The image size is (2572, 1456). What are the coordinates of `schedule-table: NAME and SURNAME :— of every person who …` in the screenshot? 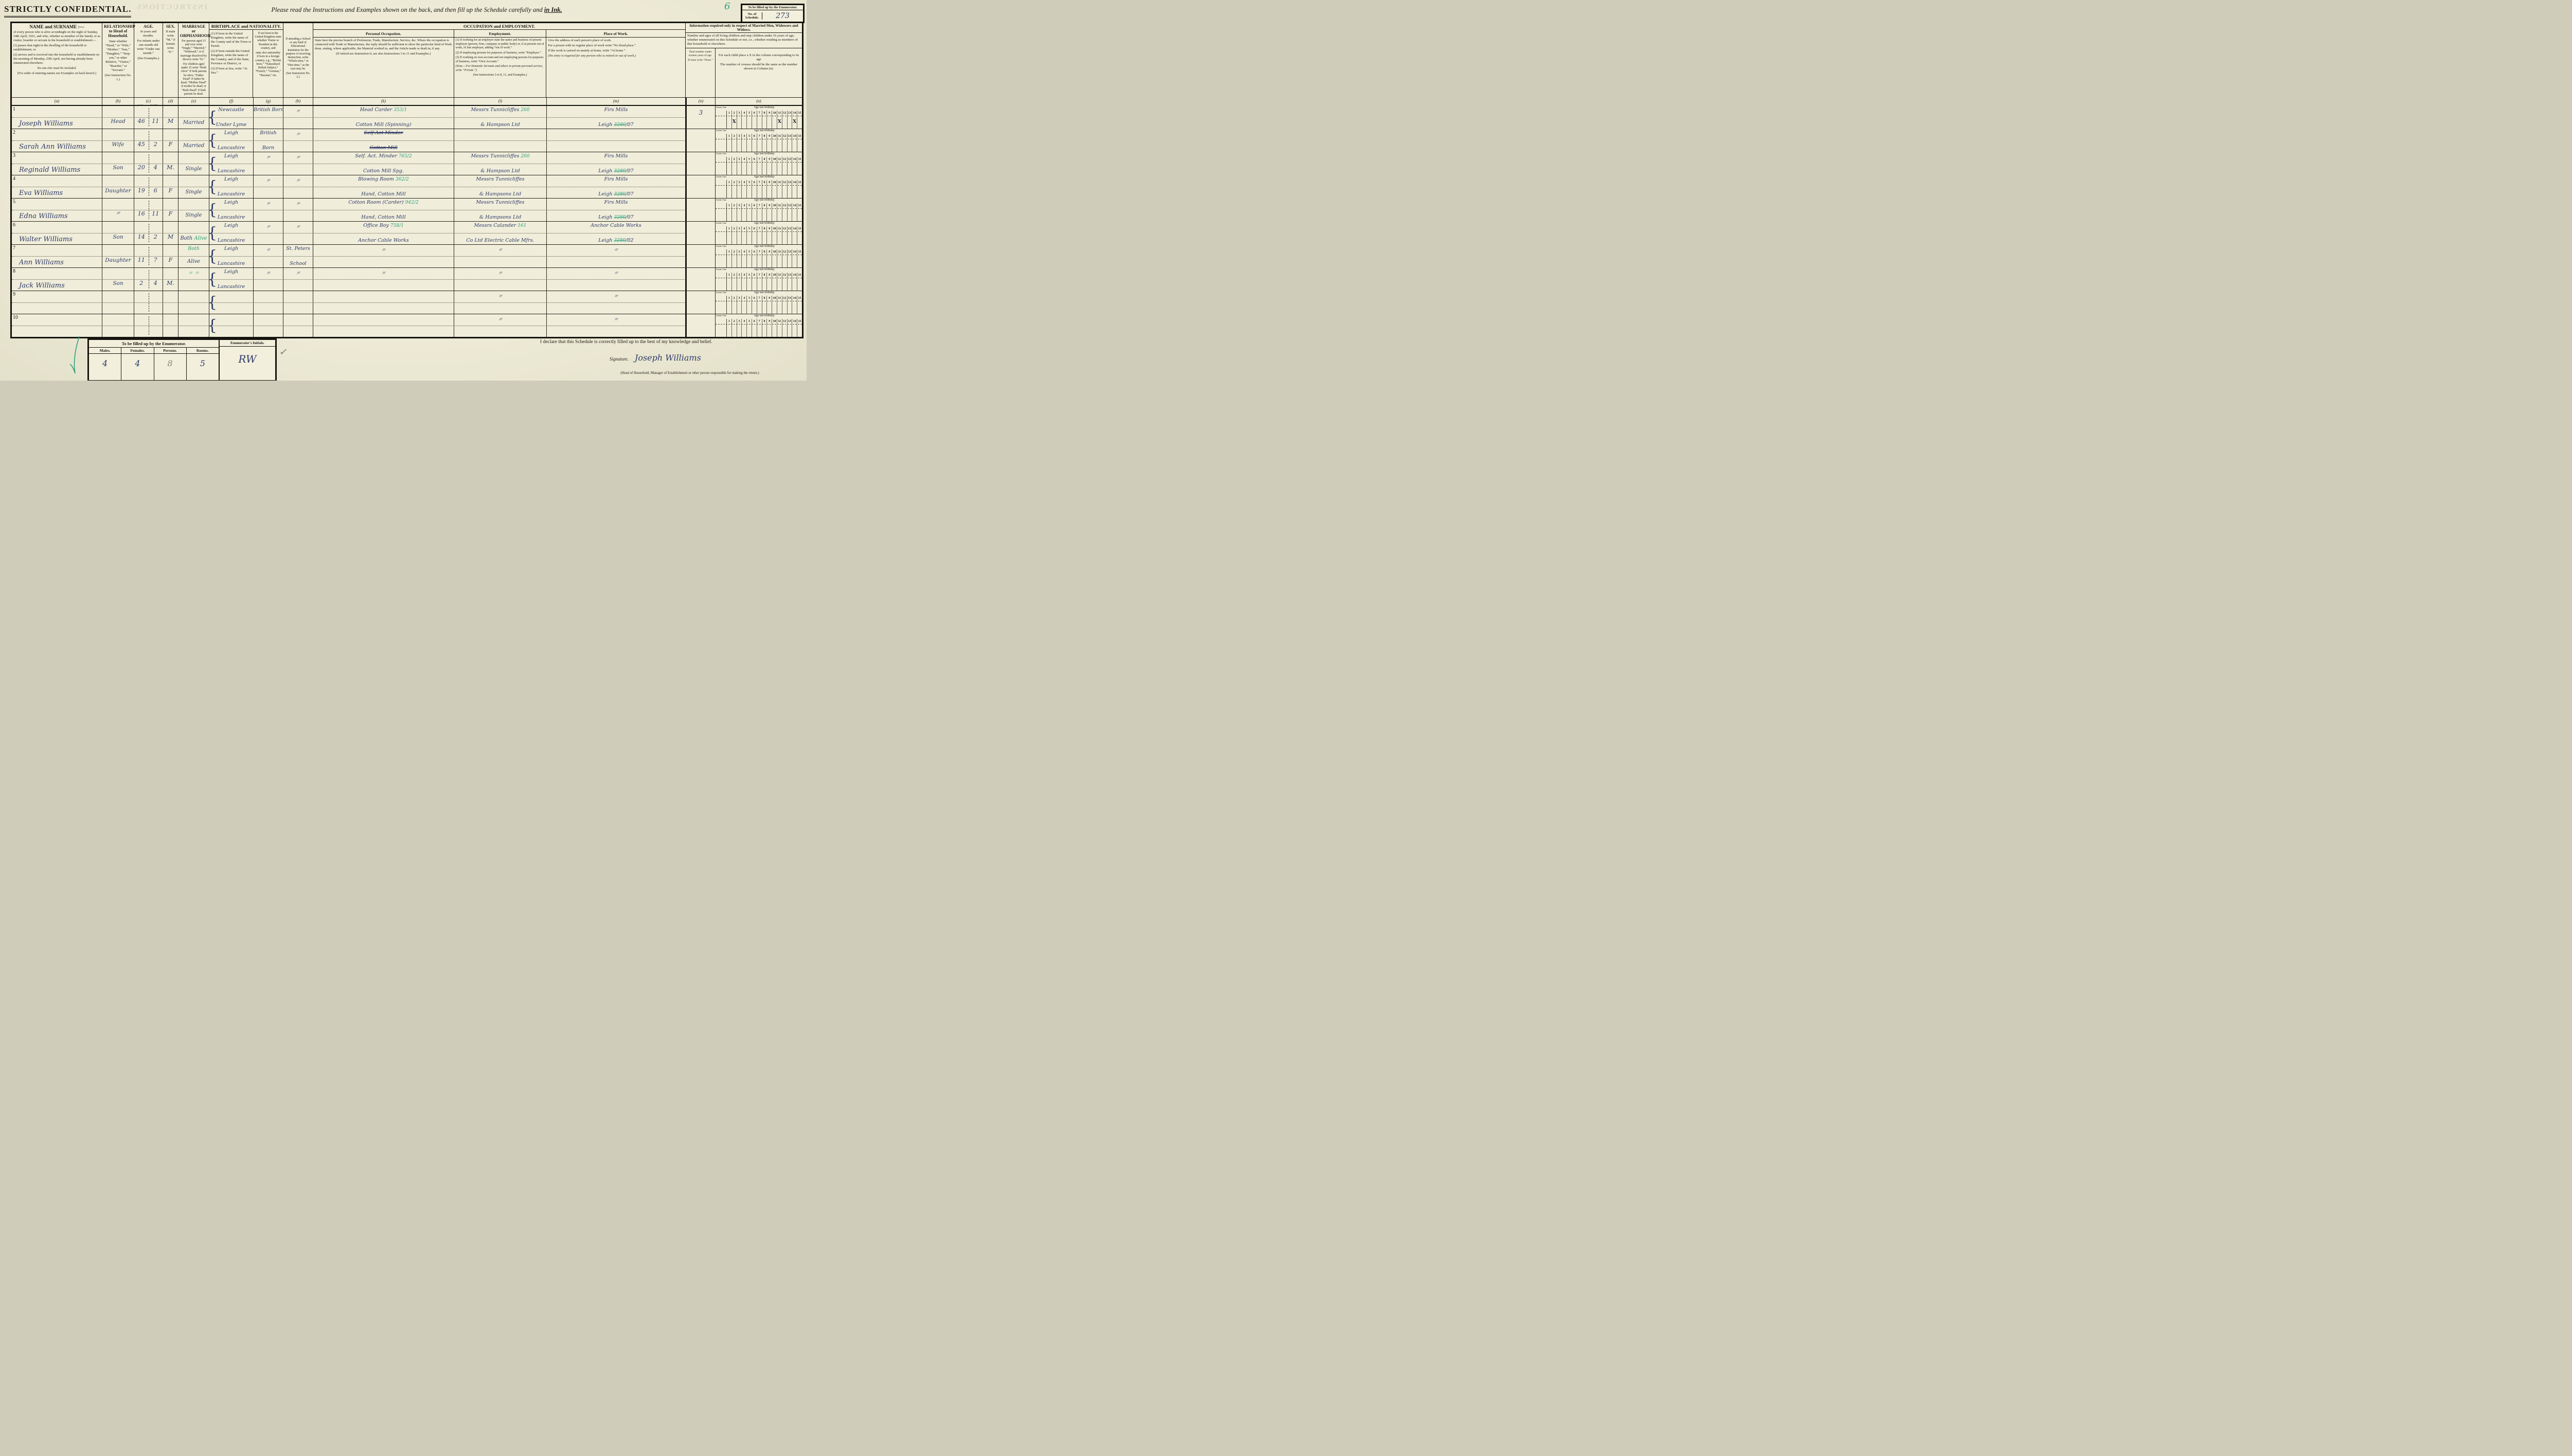 It's located at (406, 180).